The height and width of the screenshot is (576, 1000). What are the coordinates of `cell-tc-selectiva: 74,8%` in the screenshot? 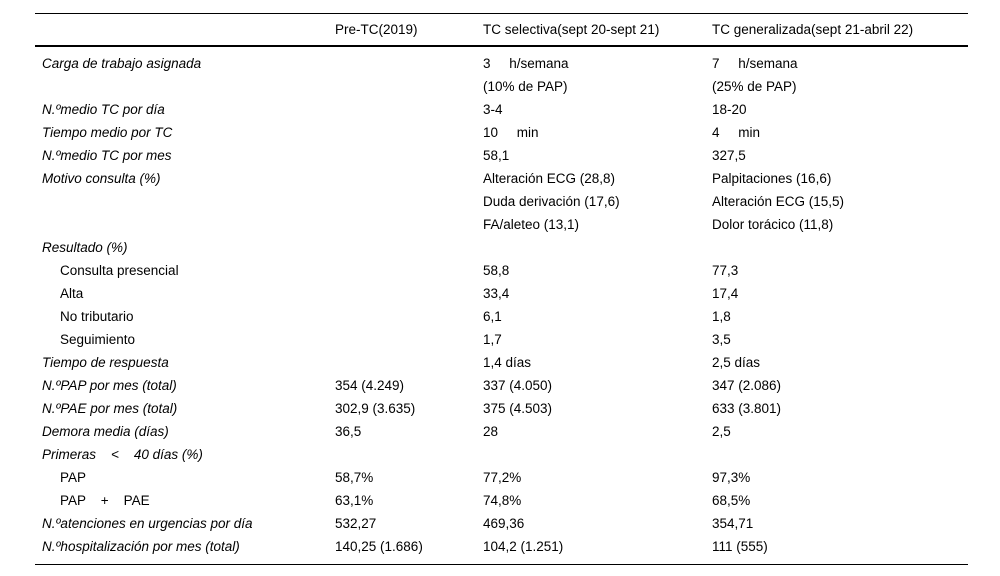 It's located at (502, 500).